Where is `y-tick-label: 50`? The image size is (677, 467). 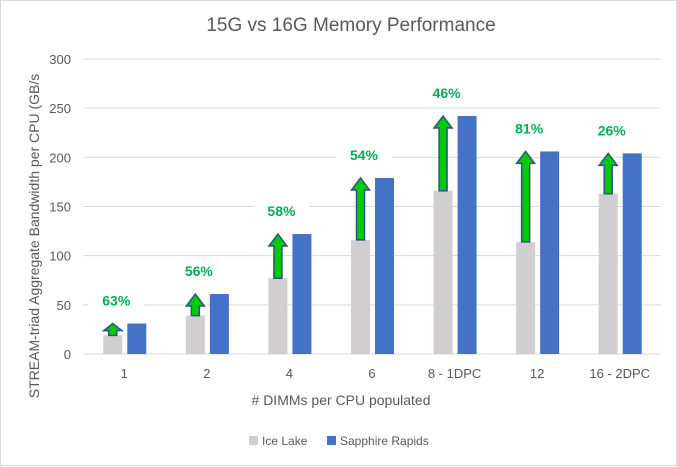 y-tick-label: 50 is located at coordinates (64, 305).